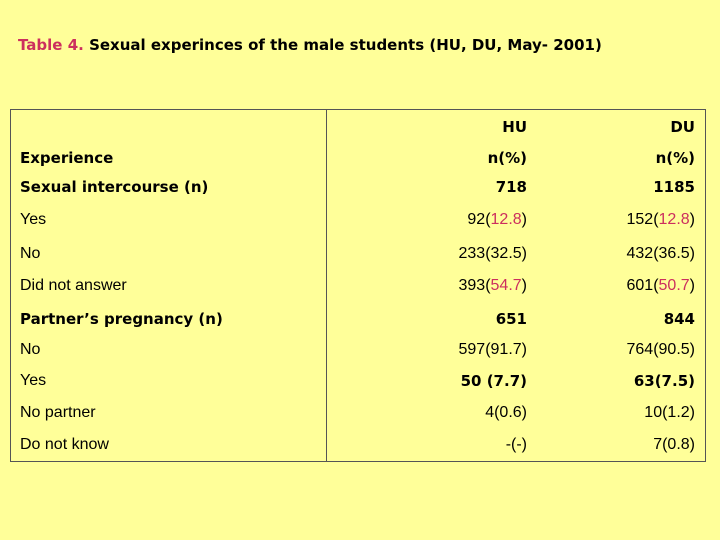 This screenshot has height=540, width=720. What do you see at coordinates (67, 158) in the screenshot?
I see `row-label: Experience` at bounding box center [67, 158].